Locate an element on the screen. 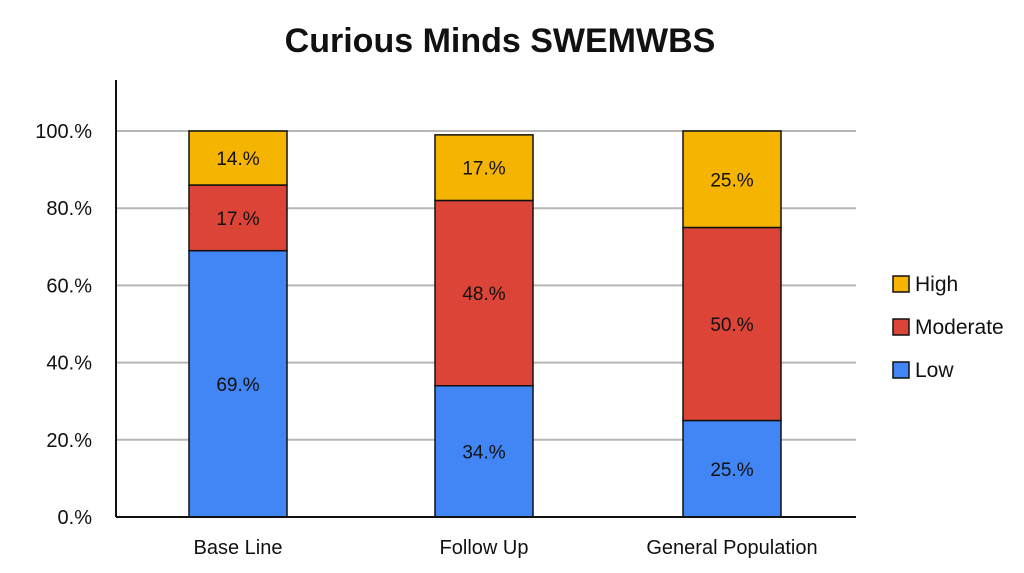 This screenshot has height=573, width=1024. data-label: 14.% is located at coordinates (237, 159).